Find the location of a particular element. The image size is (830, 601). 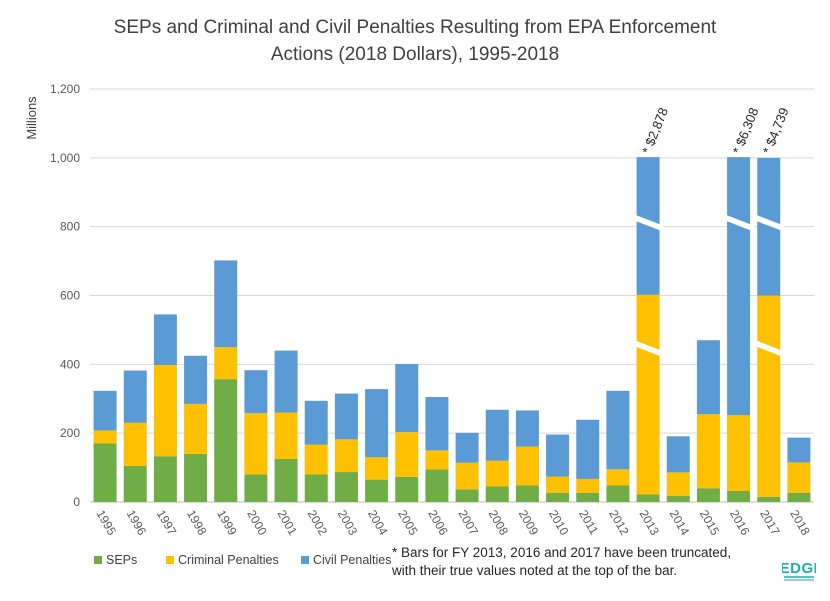

bar-seps-2016 is located at coordinates (739, 496).